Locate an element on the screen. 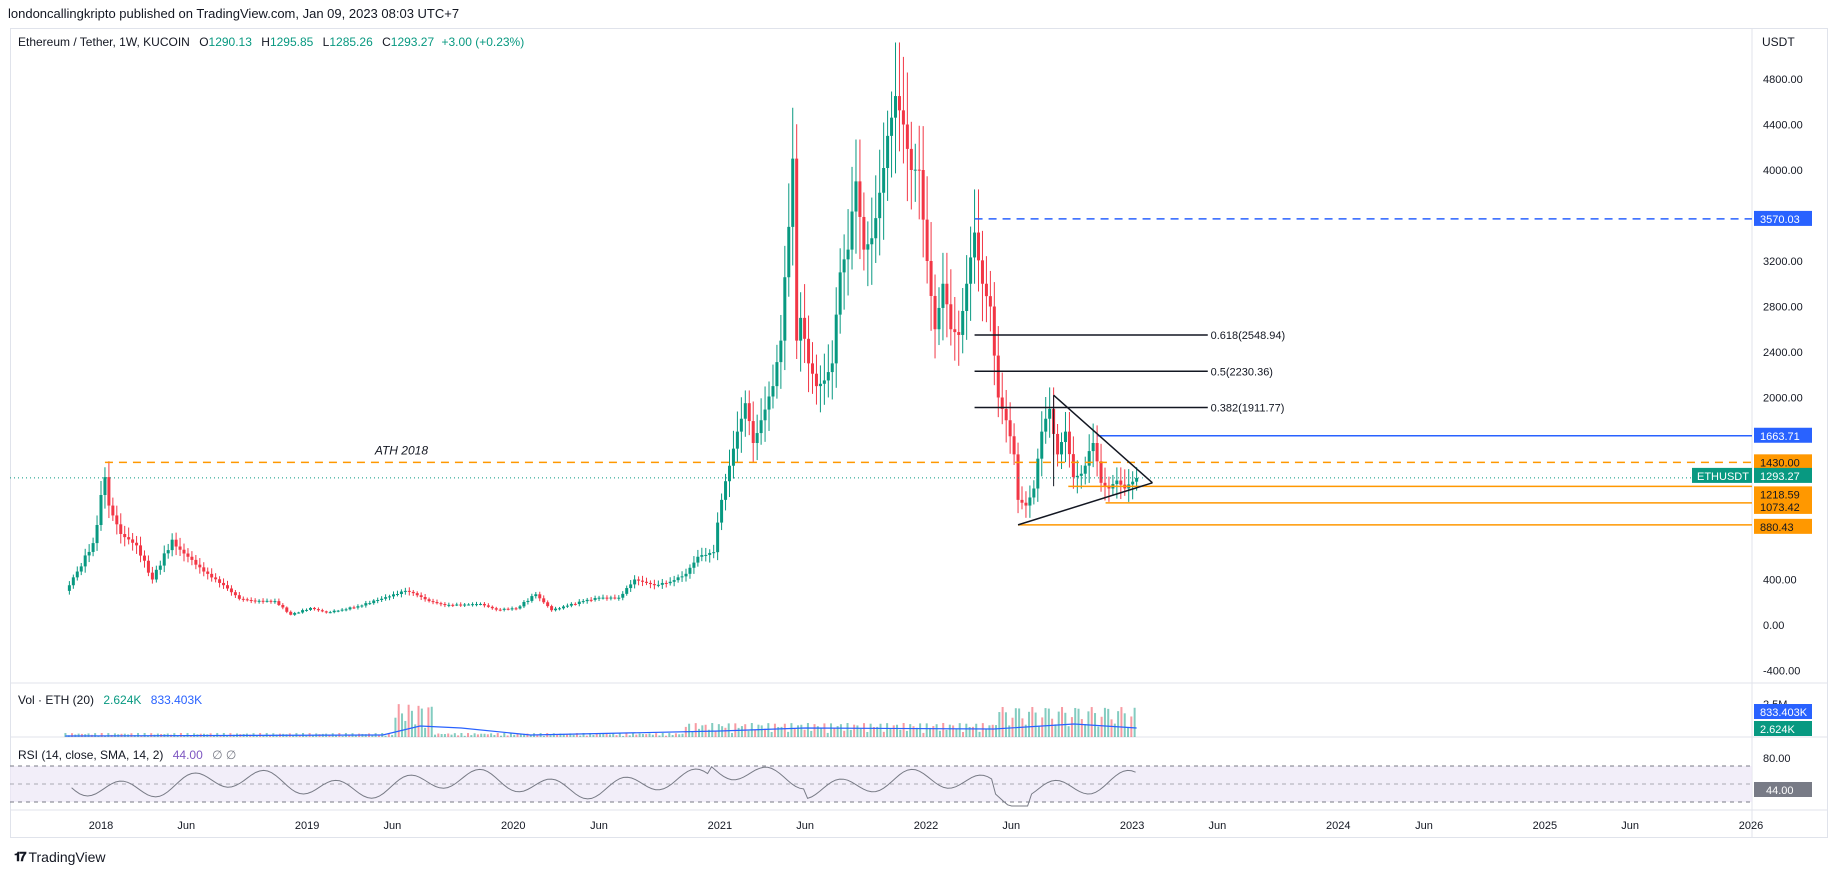  rsi-header: RSI (14, close, SMA, 14, 2) 44.00 ∅ ∅ is located at coordinates (127, 755).